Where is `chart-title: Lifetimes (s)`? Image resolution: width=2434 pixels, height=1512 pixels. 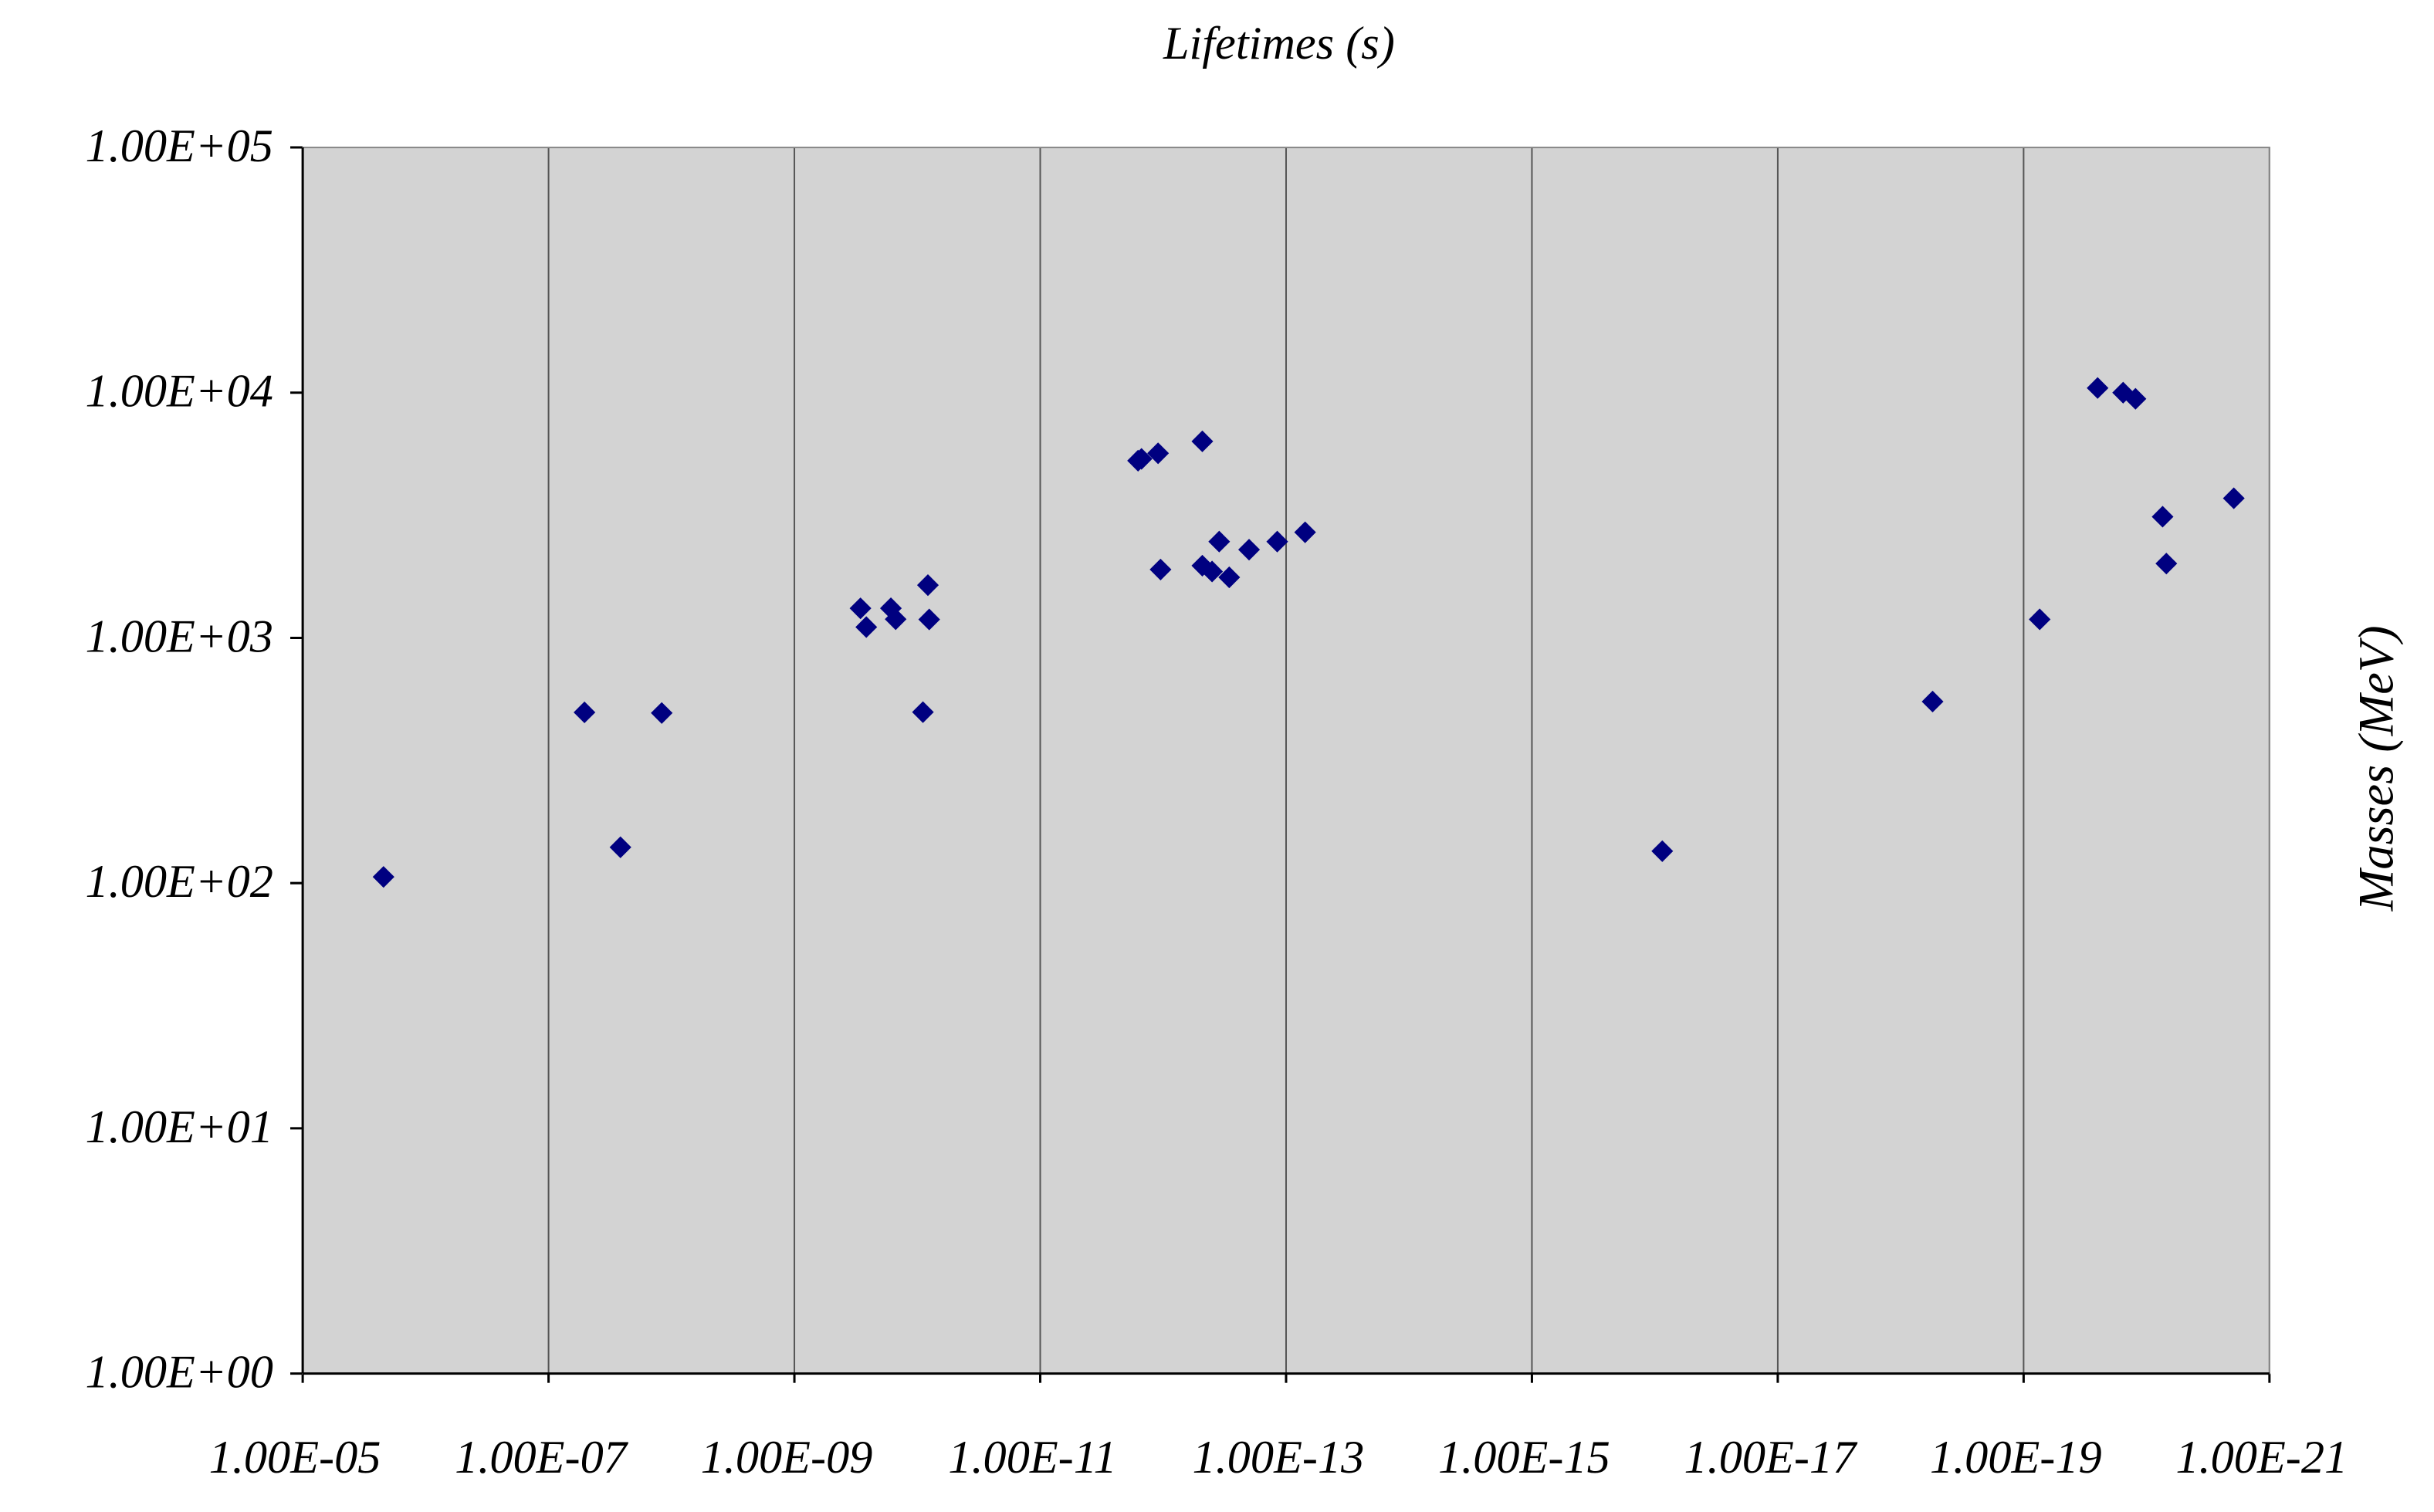 chart-title: Lifetimes (s) is located at coordinates (1279, 43).